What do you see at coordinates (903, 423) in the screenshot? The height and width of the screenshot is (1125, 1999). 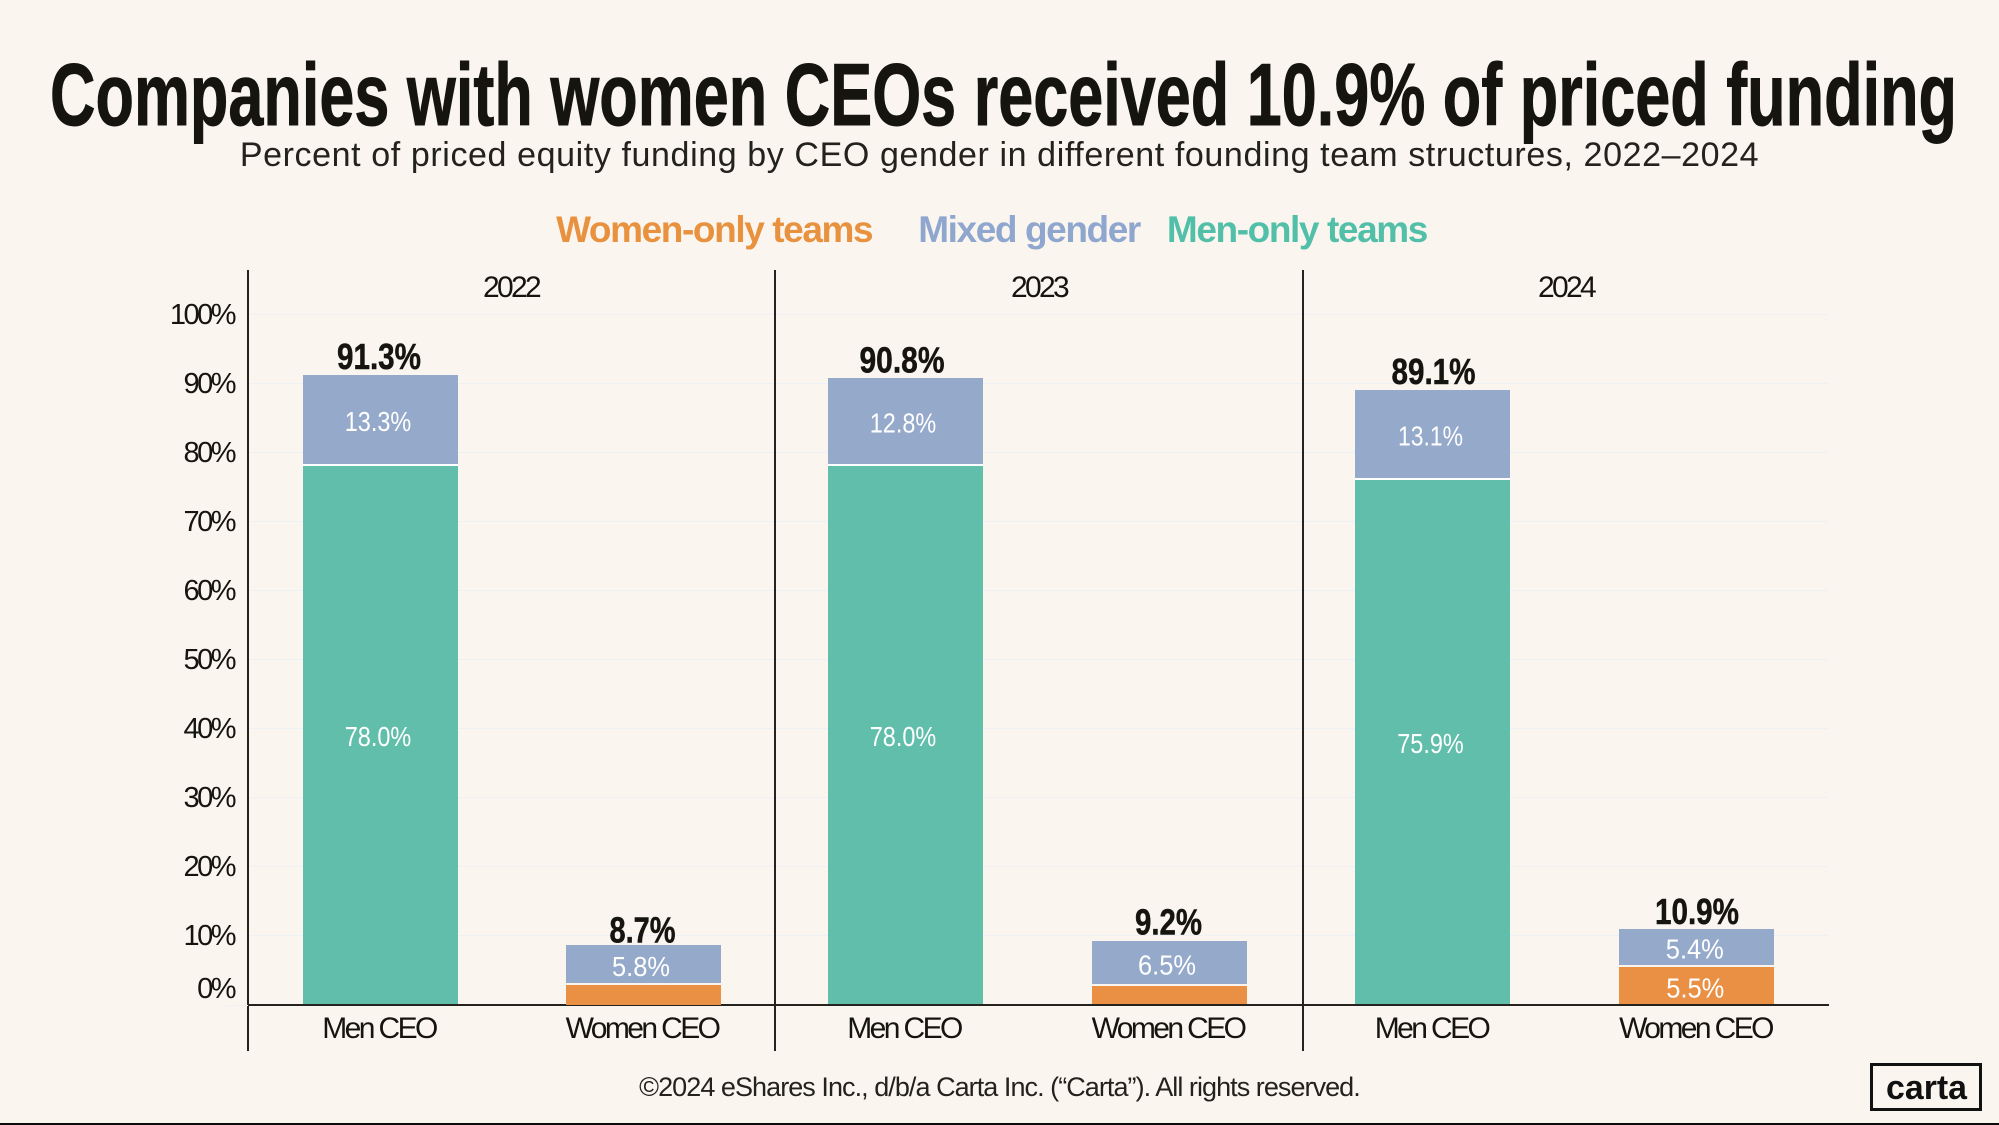 I see `svg-text: 12.8%` at bounding box center [903, 423].